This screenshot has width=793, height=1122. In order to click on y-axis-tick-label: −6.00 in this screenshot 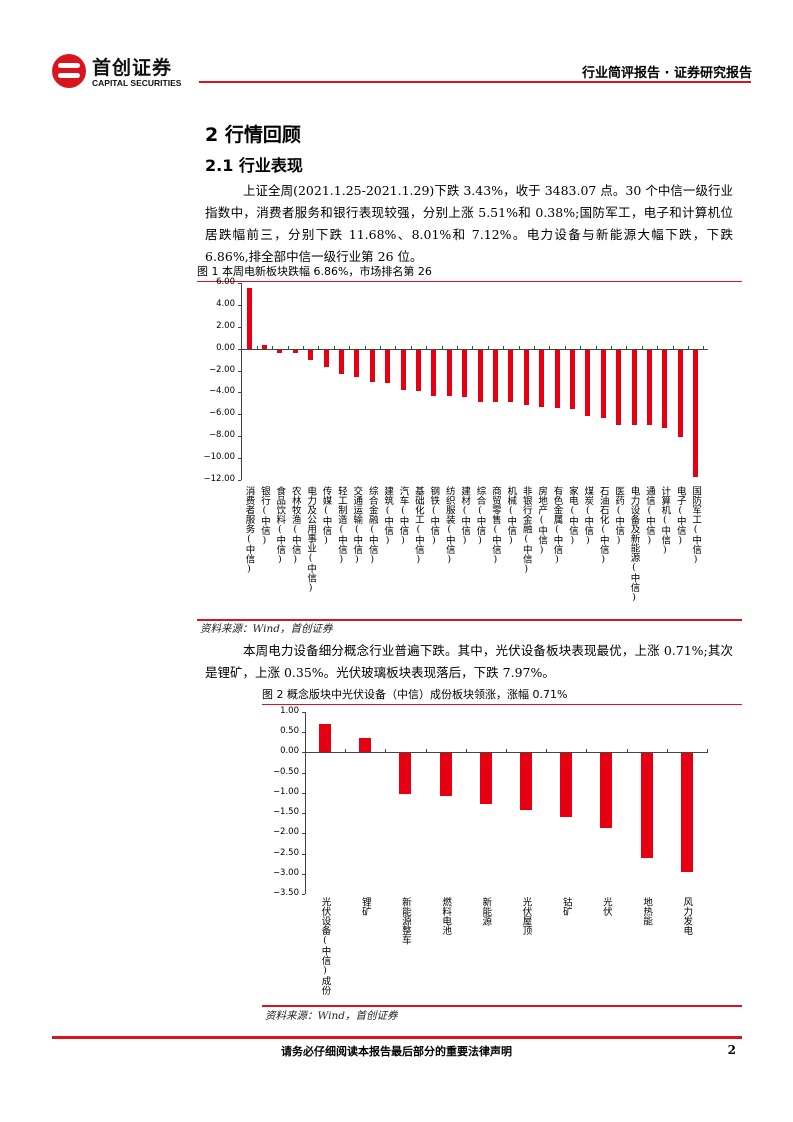, I will do `click(221, 413)`.